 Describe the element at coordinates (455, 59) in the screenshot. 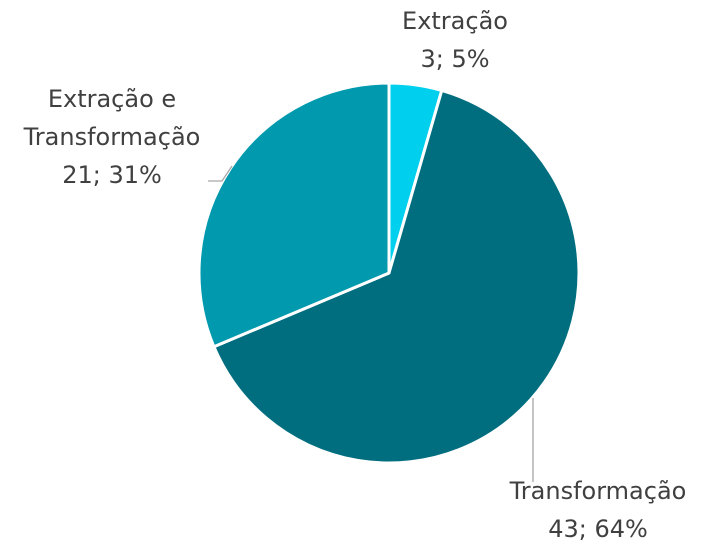

I see `value-label: 3; 5%` at that location.